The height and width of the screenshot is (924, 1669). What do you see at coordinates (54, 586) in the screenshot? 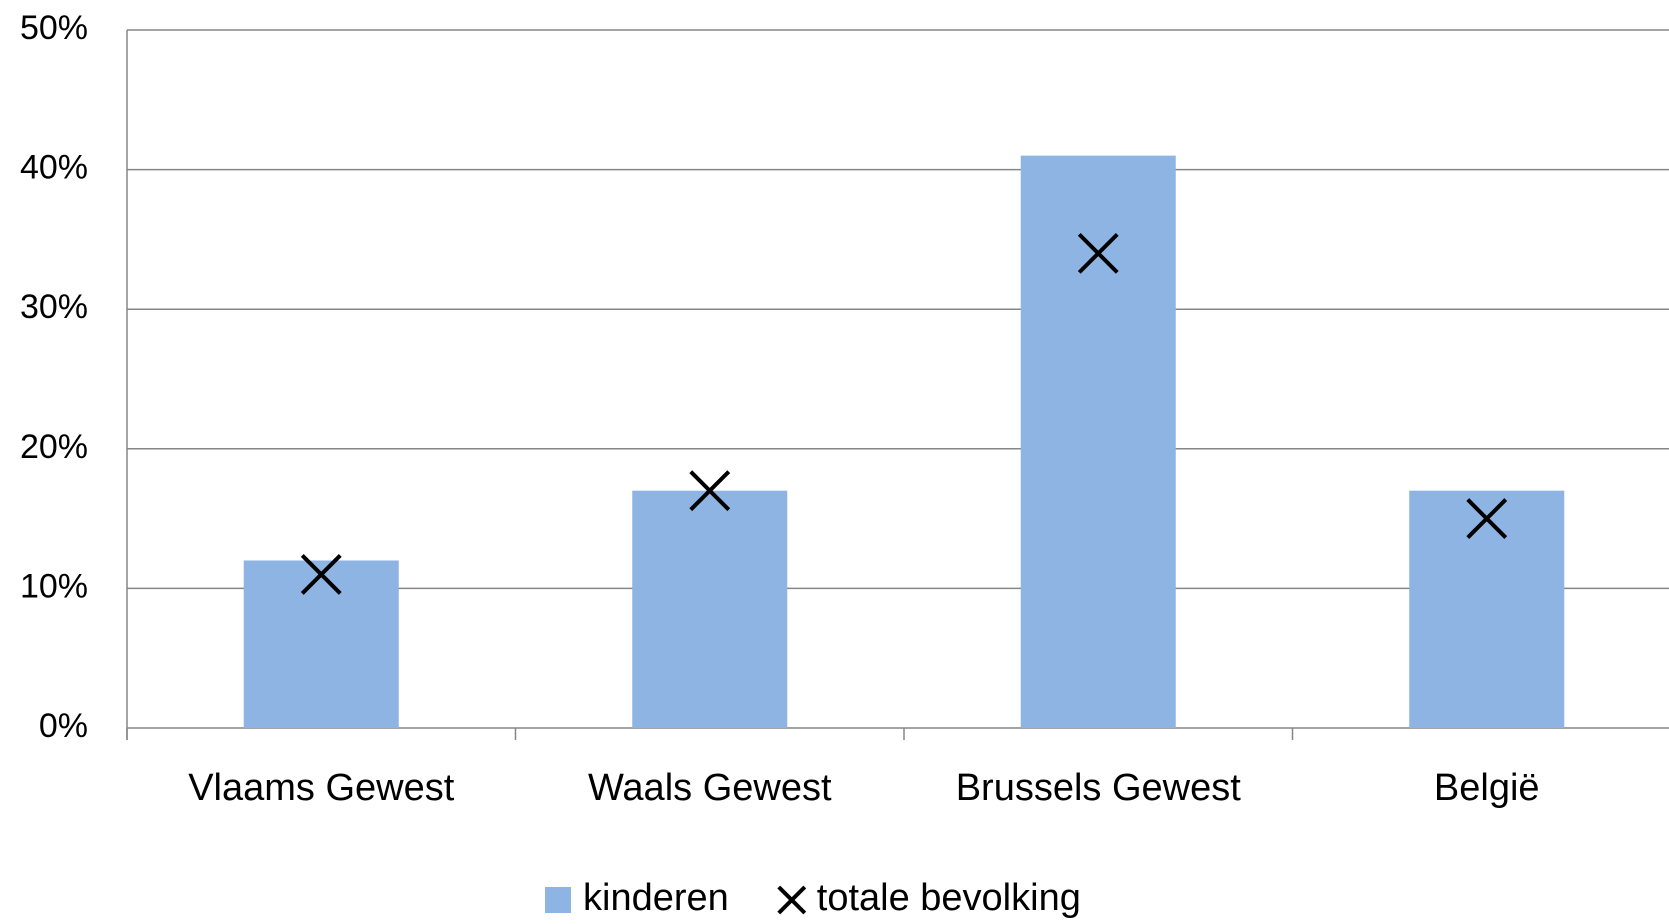
I see `y-tick-label: 10%` at bounding box center [54, 586].